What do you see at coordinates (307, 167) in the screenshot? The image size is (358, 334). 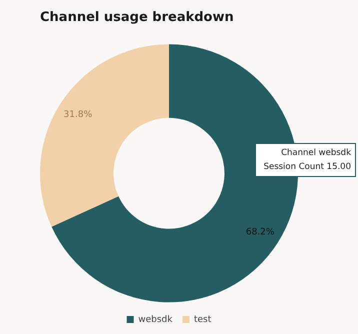 I see `text: Session Count 15.00` at bounding box center [307, 167].